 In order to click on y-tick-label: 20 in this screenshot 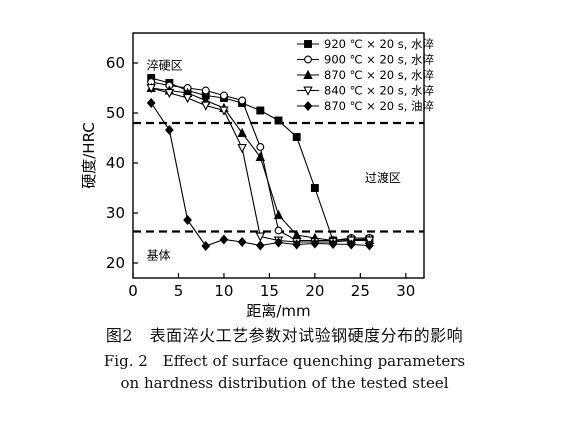, I will do `click(115, 263)`.